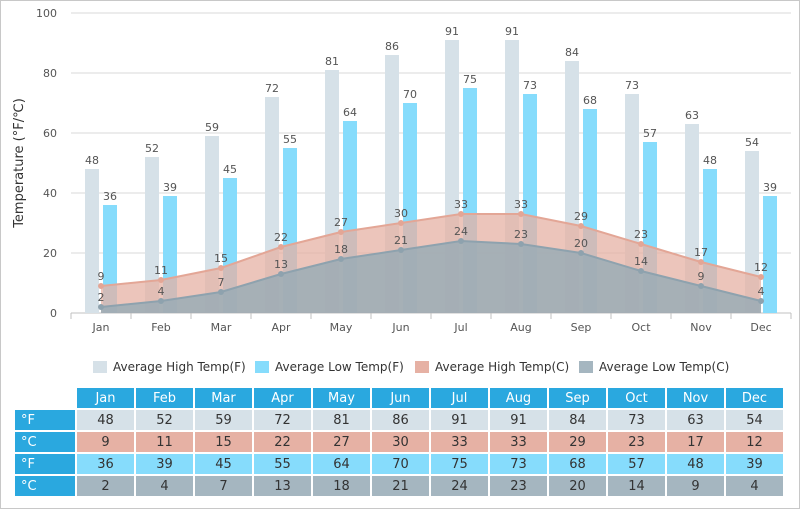 The height and width of the screenshot is (509, 800). What do you see at coordinates (590, 100) in the screenshot?
I see `data-label-low-f: 68` at bounding box center [590, 100].